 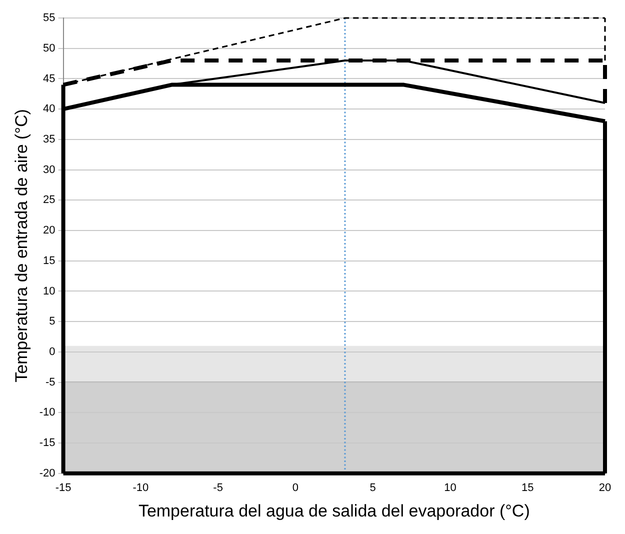 What do you see at coordinates (49, 109) in the screenshot?
I see `y-tick-label: 40` at bounding box center [49, 109].